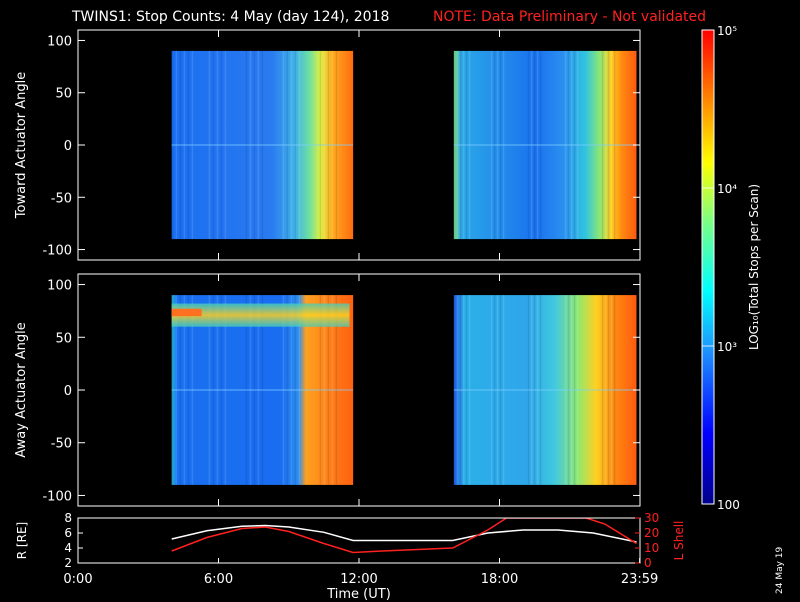 The image size is (800, 602). What do you see at coordinates (260, 315) in the screenshot?
I see `away-band` at bounding box center [260, 315].